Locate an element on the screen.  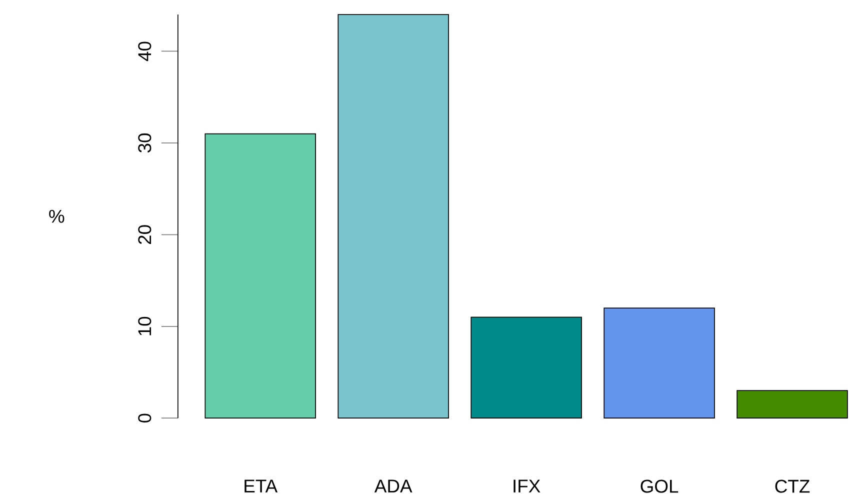
y-tick-label: 20 is located at coordinates (145, 234).